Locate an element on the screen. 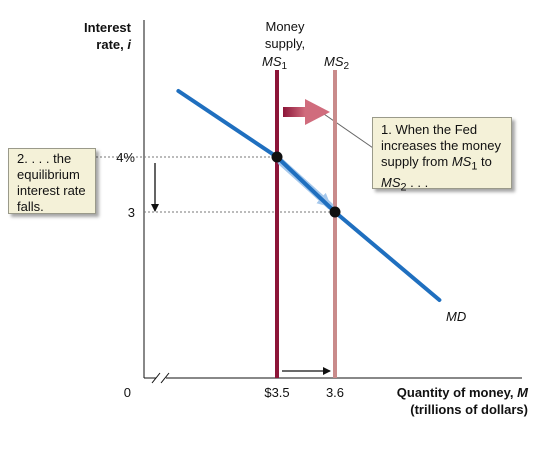 The image size is (556, 460). callout-1-line-3: supply from MS1 to is located at coordinates (436, 163).